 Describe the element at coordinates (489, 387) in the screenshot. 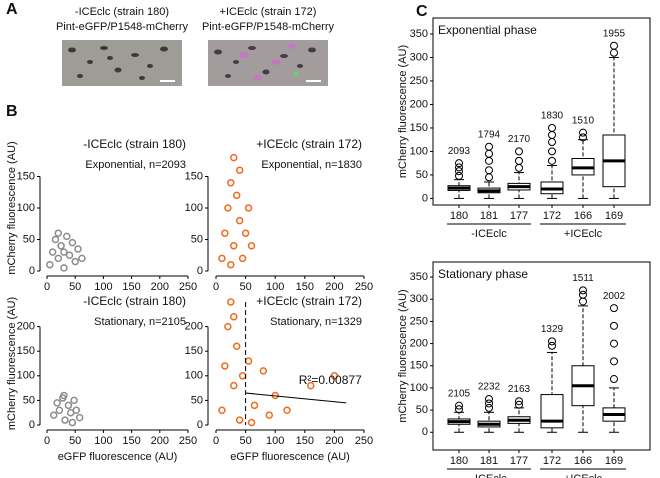

I see `n-label: 2232` at that location.